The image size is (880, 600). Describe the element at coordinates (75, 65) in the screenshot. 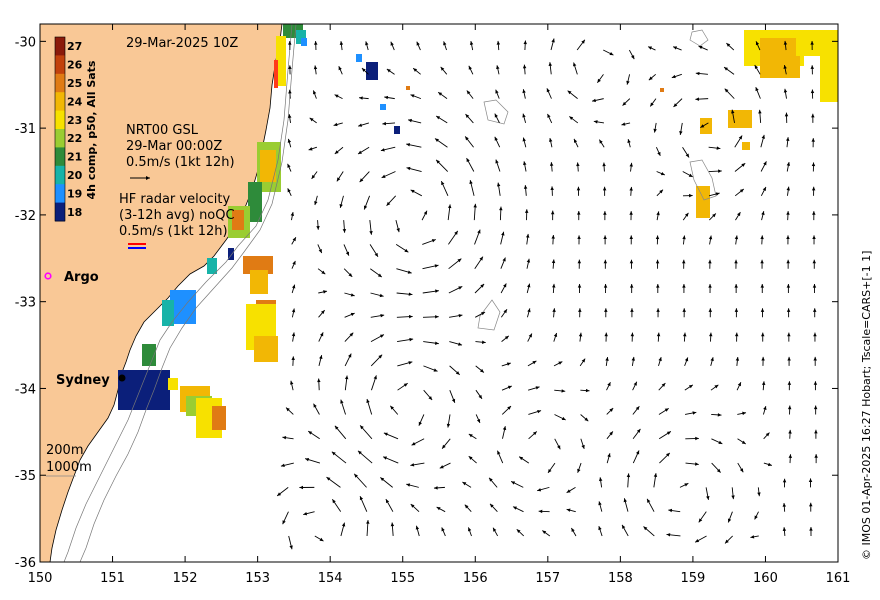

I see `colorbar-tick: 26` at that location.